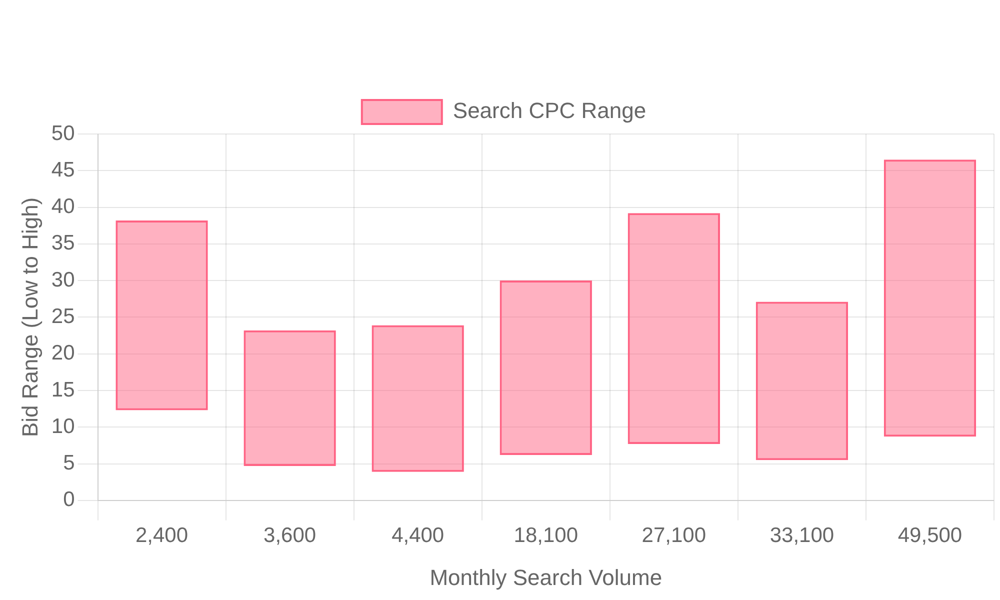 The height and width of the screenshot is (600, 1000). What do you see at coordinates (29, 317) in the screenshot?
I see `y-axis-title: Bid Range (Low to High)` at bounding box center [29, 317].